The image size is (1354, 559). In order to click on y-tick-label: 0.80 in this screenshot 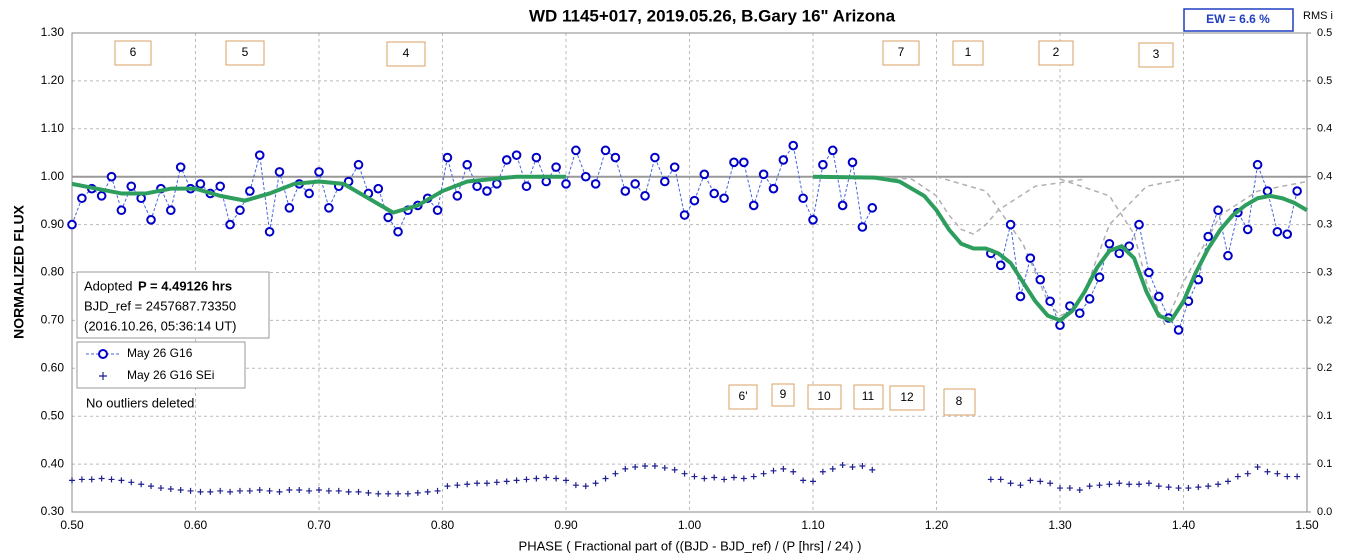, I will do `click(53, 272)`.